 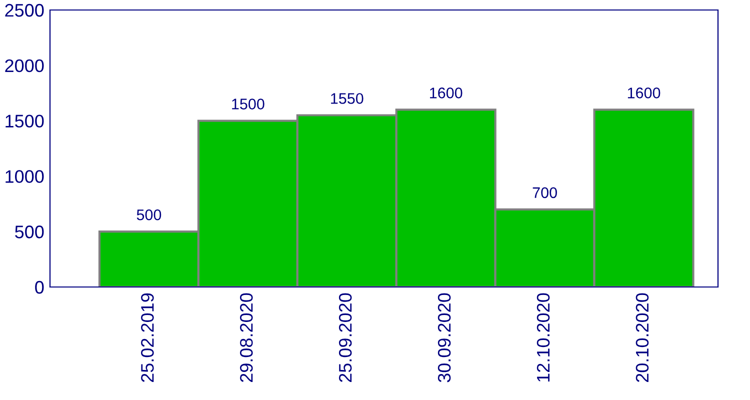 I want to click on y-tick-label: 500, so click(x=29, y=232).